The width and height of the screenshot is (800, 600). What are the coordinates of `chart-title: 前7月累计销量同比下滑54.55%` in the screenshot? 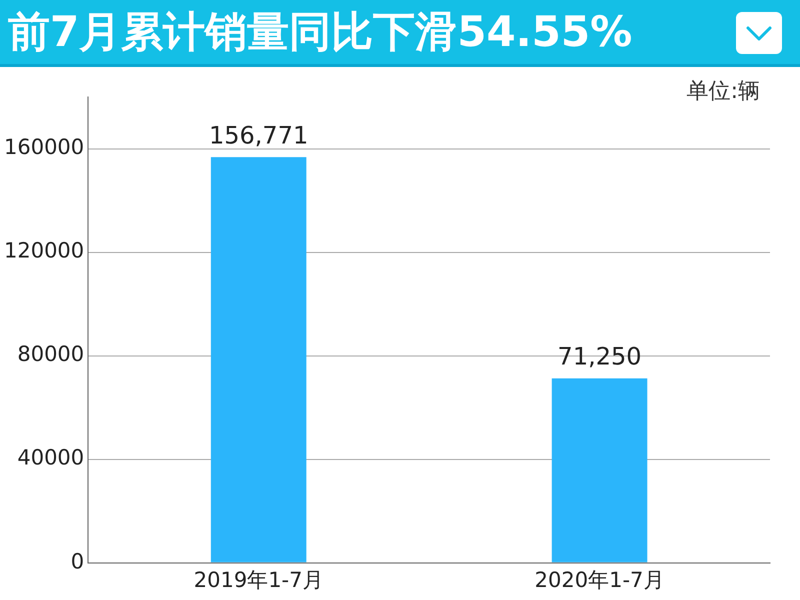 It's located at (320, 32).